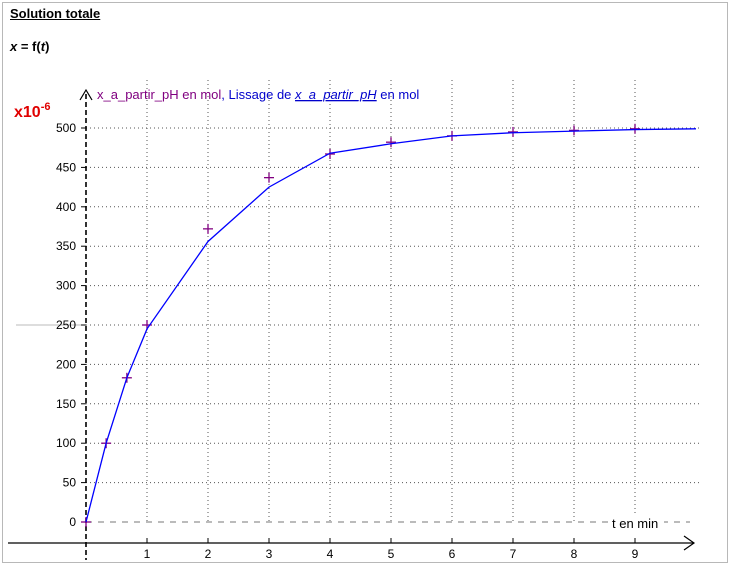  Describe the element at coordinates (66, 286) in the screenshot. I see `y-tick-label: 300` at that location.